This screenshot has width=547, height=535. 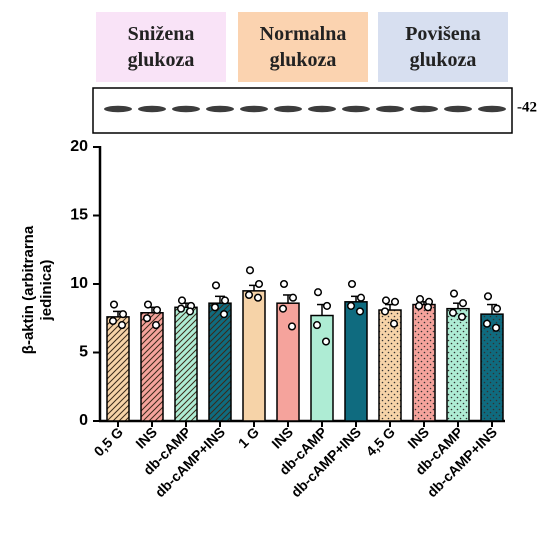 I want to click on y-tick-label: 5, so click(x=83, y=352).